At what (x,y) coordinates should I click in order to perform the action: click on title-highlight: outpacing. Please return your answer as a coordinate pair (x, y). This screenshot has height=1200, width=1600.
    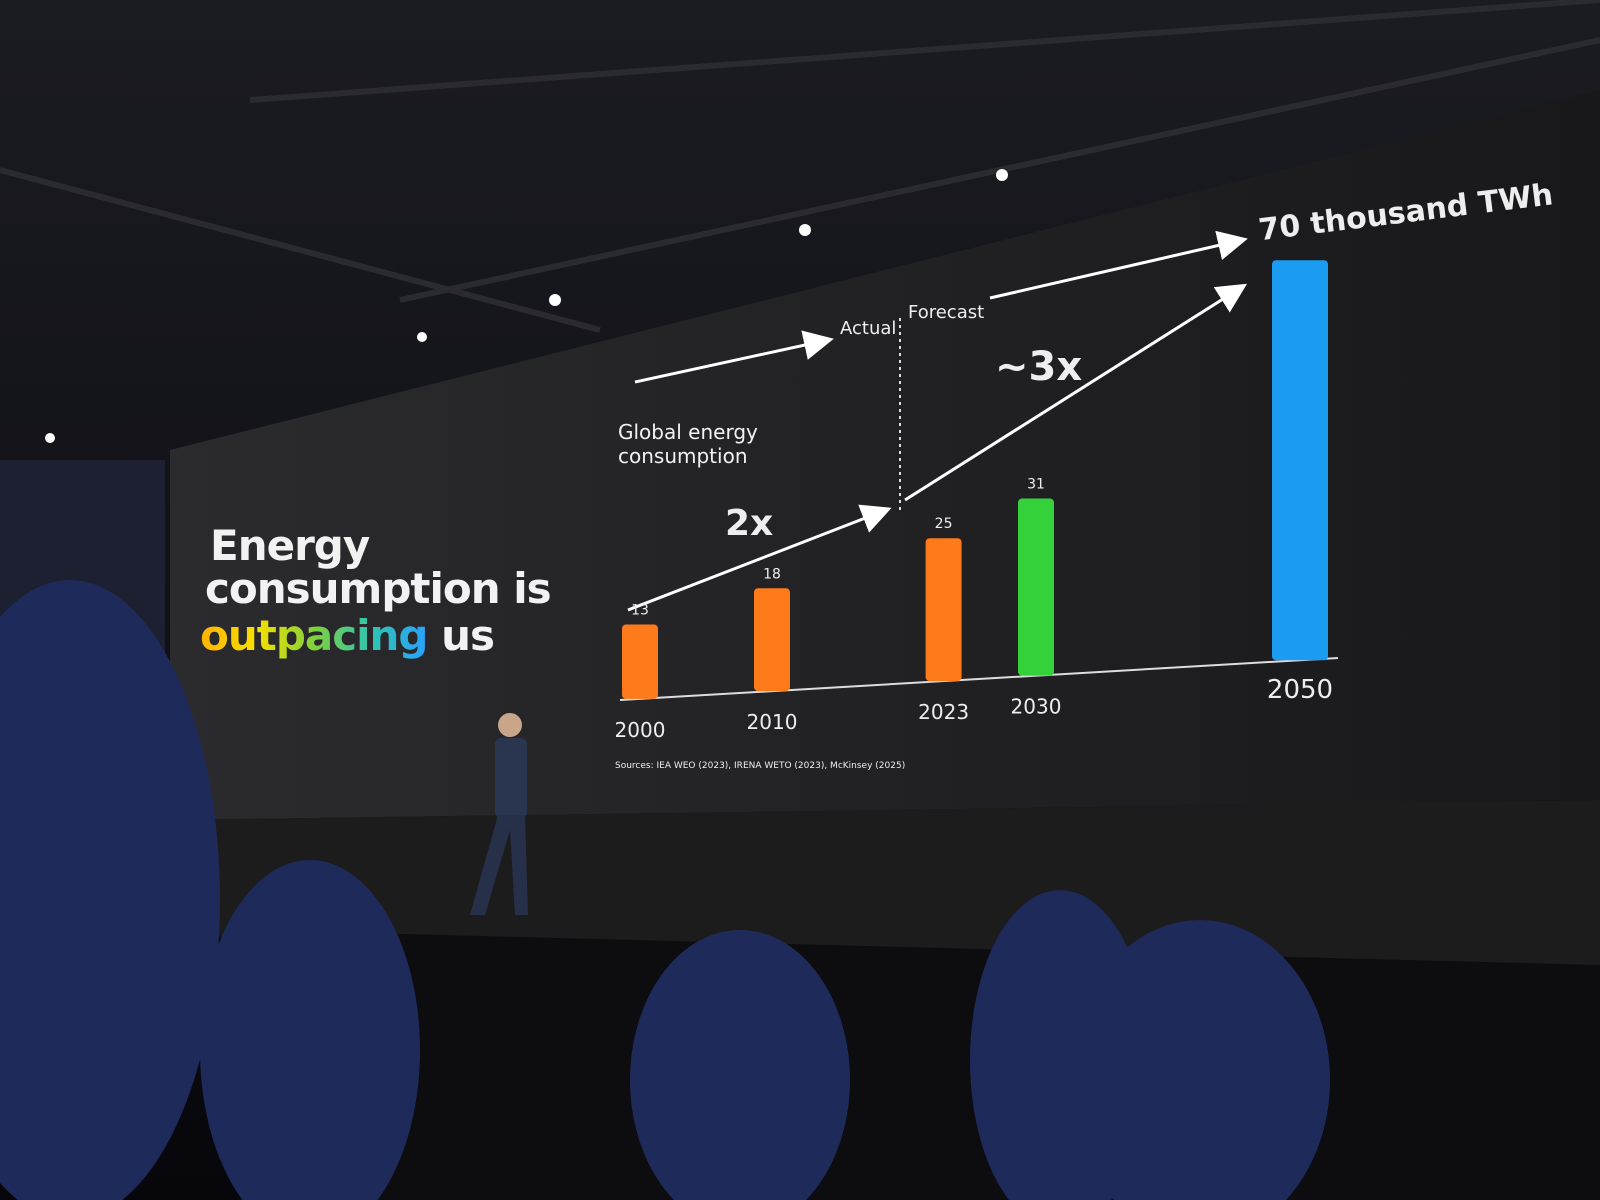
    Looking at the image, I should click on (314, 635).